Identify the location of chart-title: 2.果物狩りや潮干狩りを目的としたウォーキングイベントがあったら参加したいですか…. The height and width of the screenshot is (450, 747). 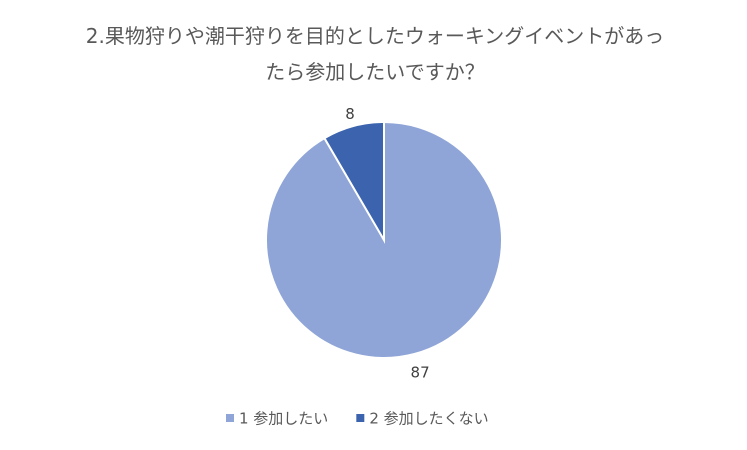
(375, 54).